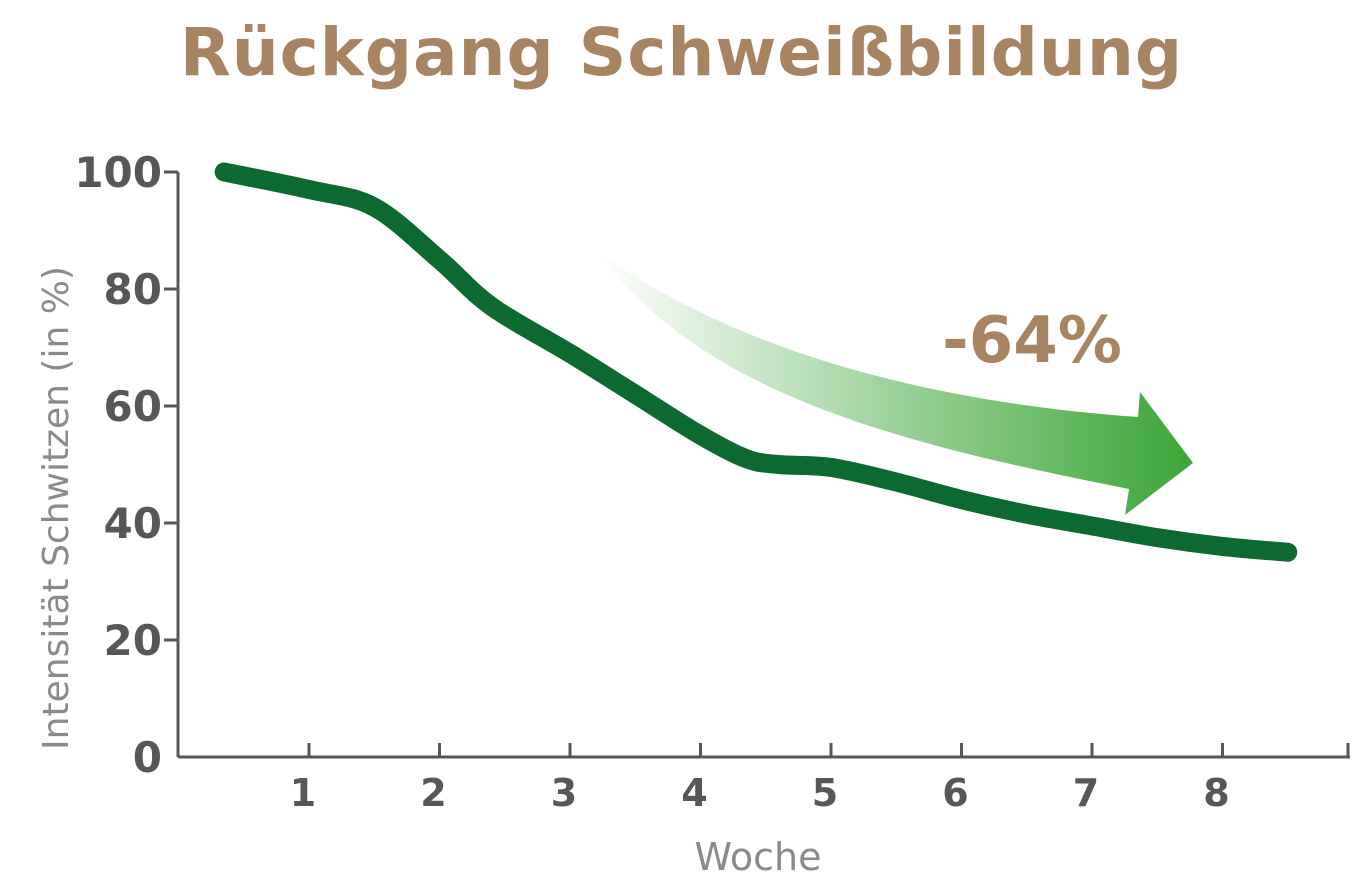 The width and height of the screenshot is (1363, 888). Describe the element at coordinates (758, 857) in the screenshot. I see `x-axis-title: Woche` at that location.